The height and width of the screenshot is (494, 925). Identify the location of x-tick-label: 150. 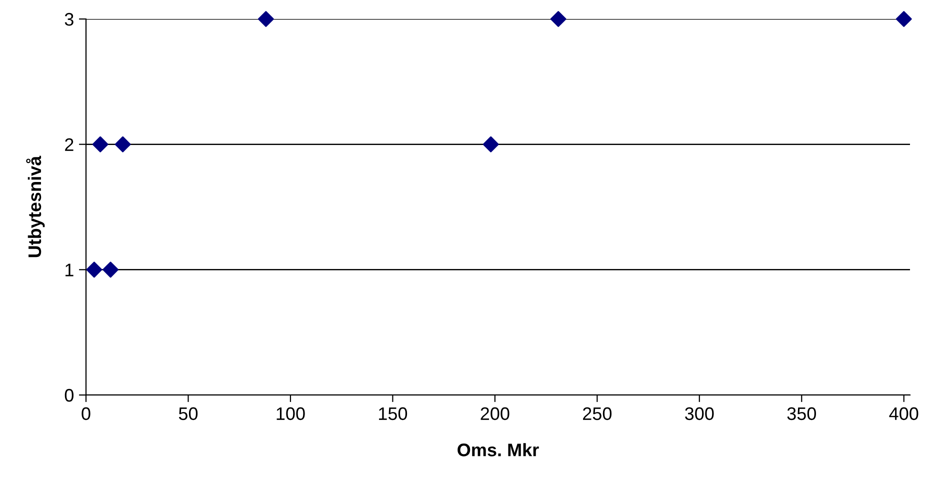
(393, 413).